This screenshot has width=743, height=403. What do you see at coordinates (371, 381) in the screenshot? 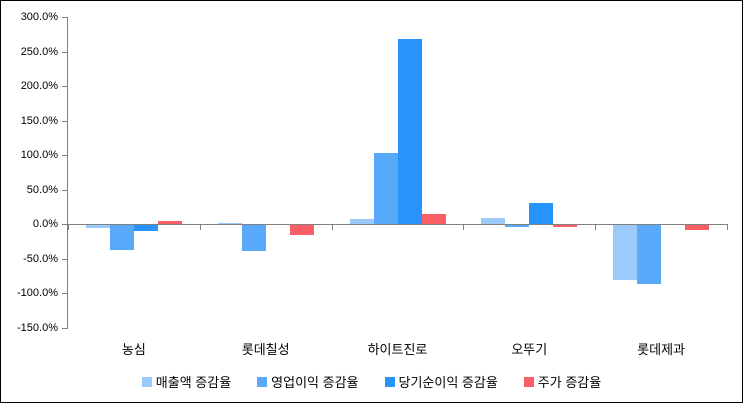
I see `legend: 매출액 증감율 영업이익 증감율 당기순이익 증감율 주가 증감율` at bounding box center [371, 381].